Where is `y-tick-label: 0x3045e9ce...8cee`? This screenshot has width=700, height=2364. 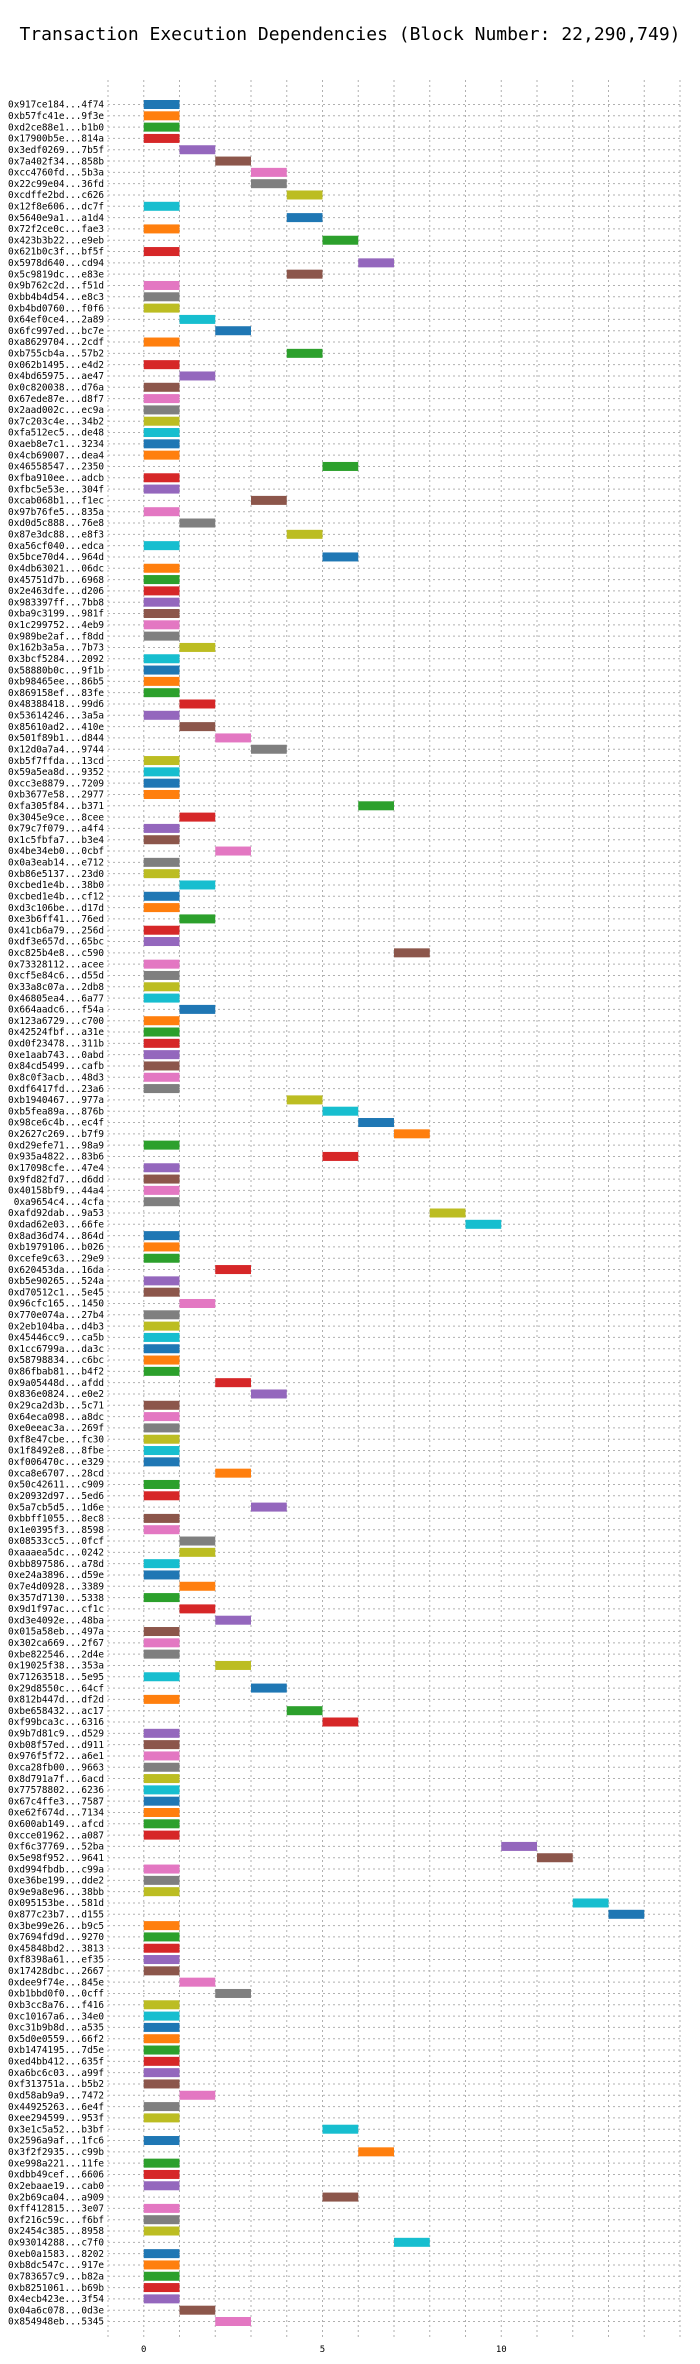 y-tick-label: 0x3045e9ce...8cee is located at coordinates (56, 817).